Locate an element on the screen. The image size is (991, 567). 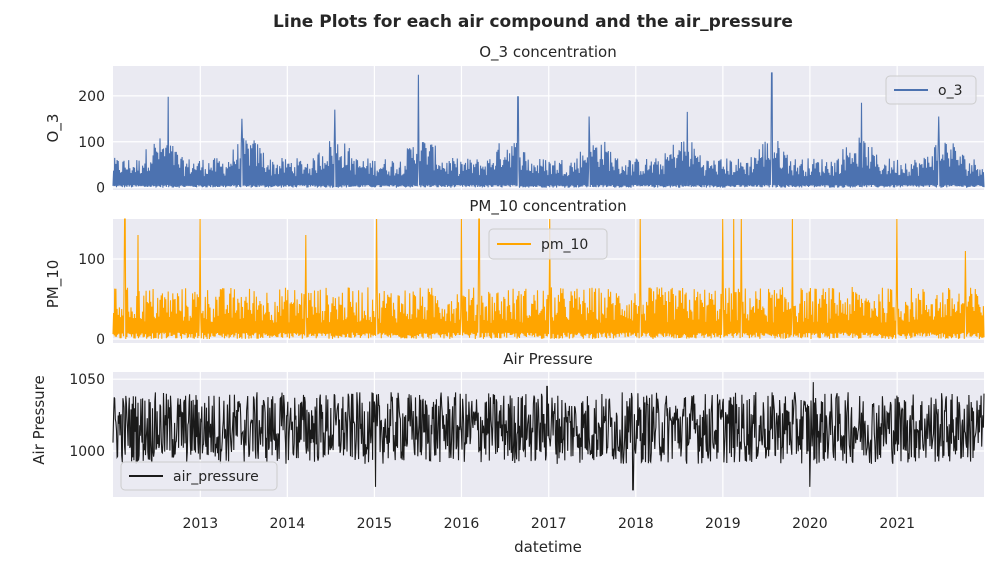
x-tick-label: 2014 is located at coordinates (288, 524).